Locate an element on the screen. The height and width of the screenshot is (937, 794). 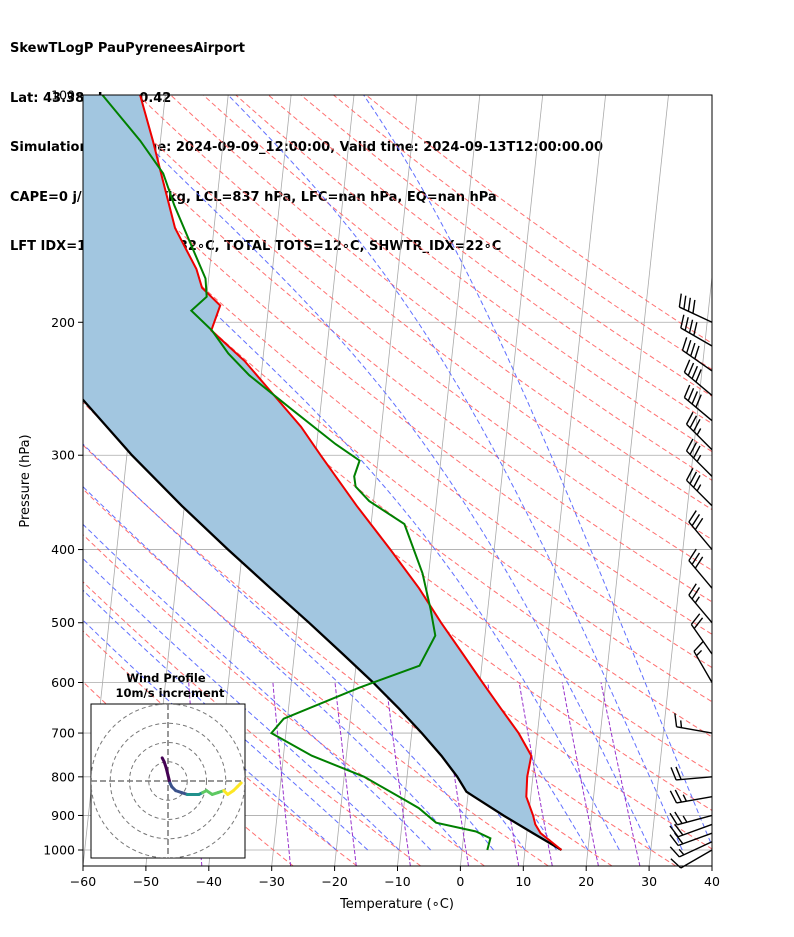
x-tick-label: 0 is located at coordinates (460, 881).